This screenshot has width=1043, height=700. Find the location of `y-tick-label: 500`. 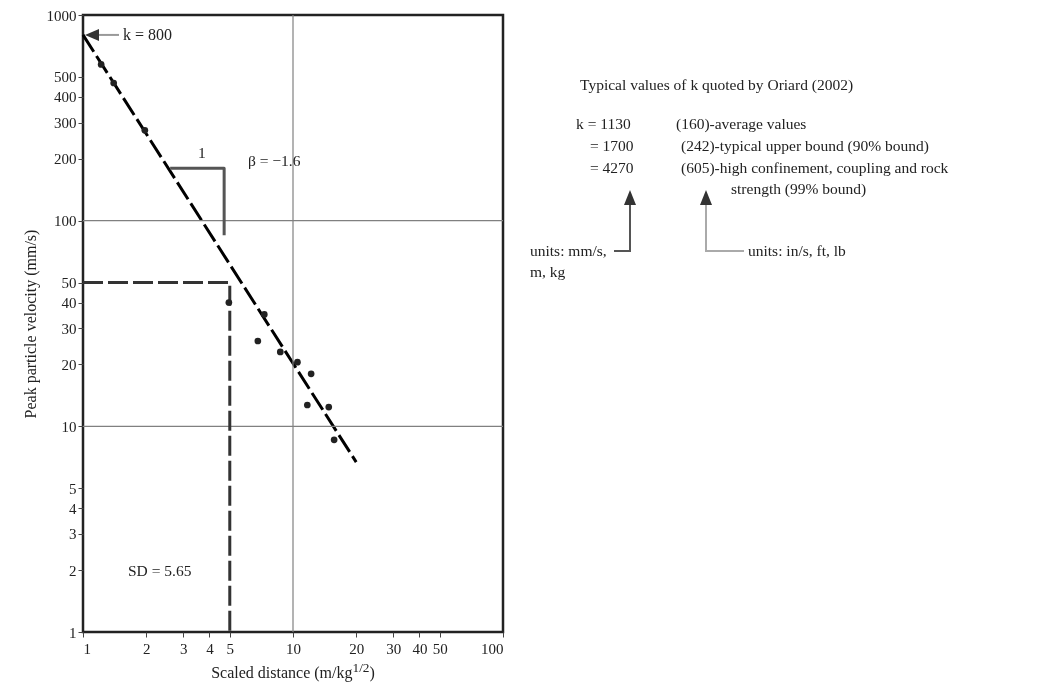

y-tick-label: 500 is located at coordinates (65, 77).